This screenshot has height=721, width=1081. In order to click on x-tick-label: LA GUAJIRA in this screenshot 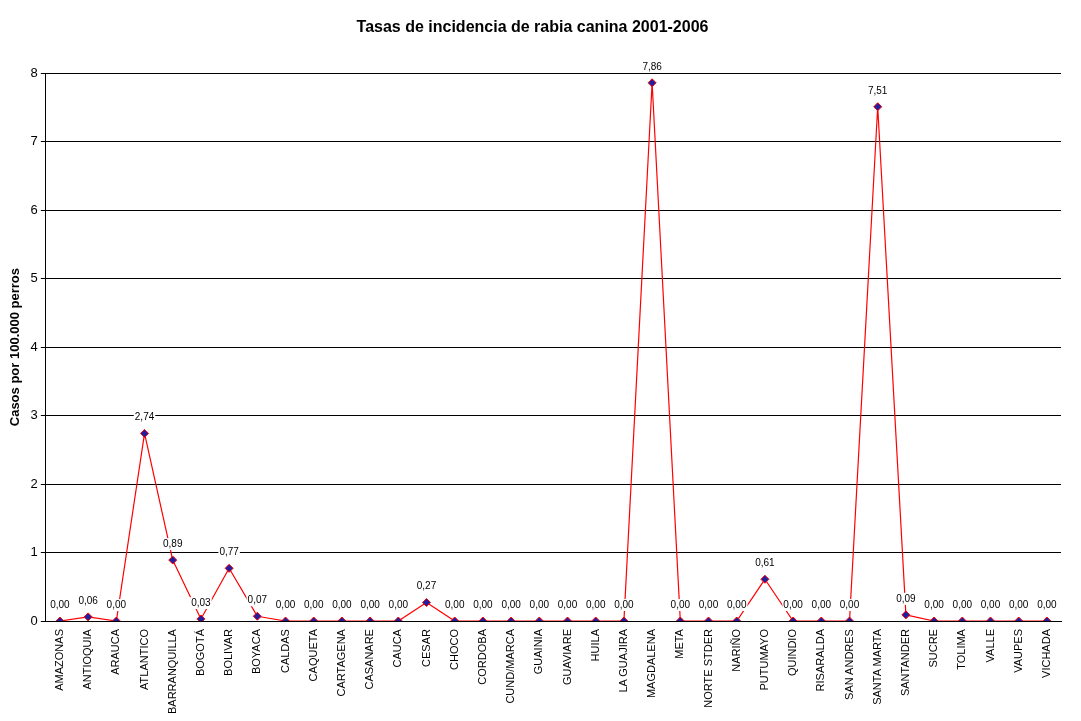, I will do `click(622, 660)`.